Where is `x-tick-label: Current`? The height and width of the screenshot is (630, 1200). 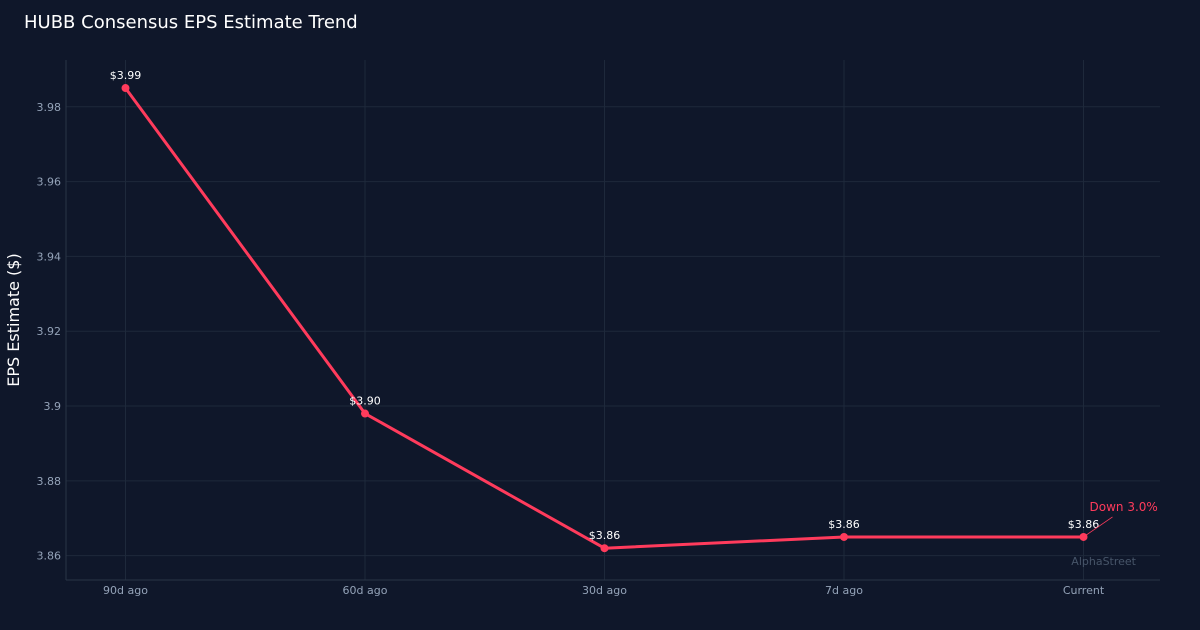
x-tick-label: Current is located at coordinates (1084, 590).